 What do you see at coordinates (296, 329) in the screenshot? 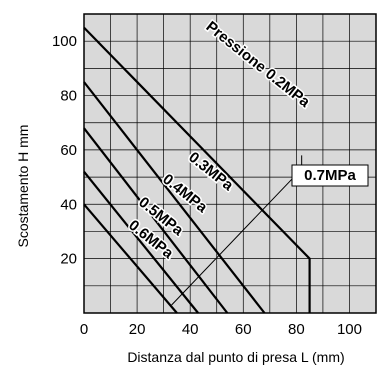
I see `x-tick-label: 80` at bounding box center [296, 329].